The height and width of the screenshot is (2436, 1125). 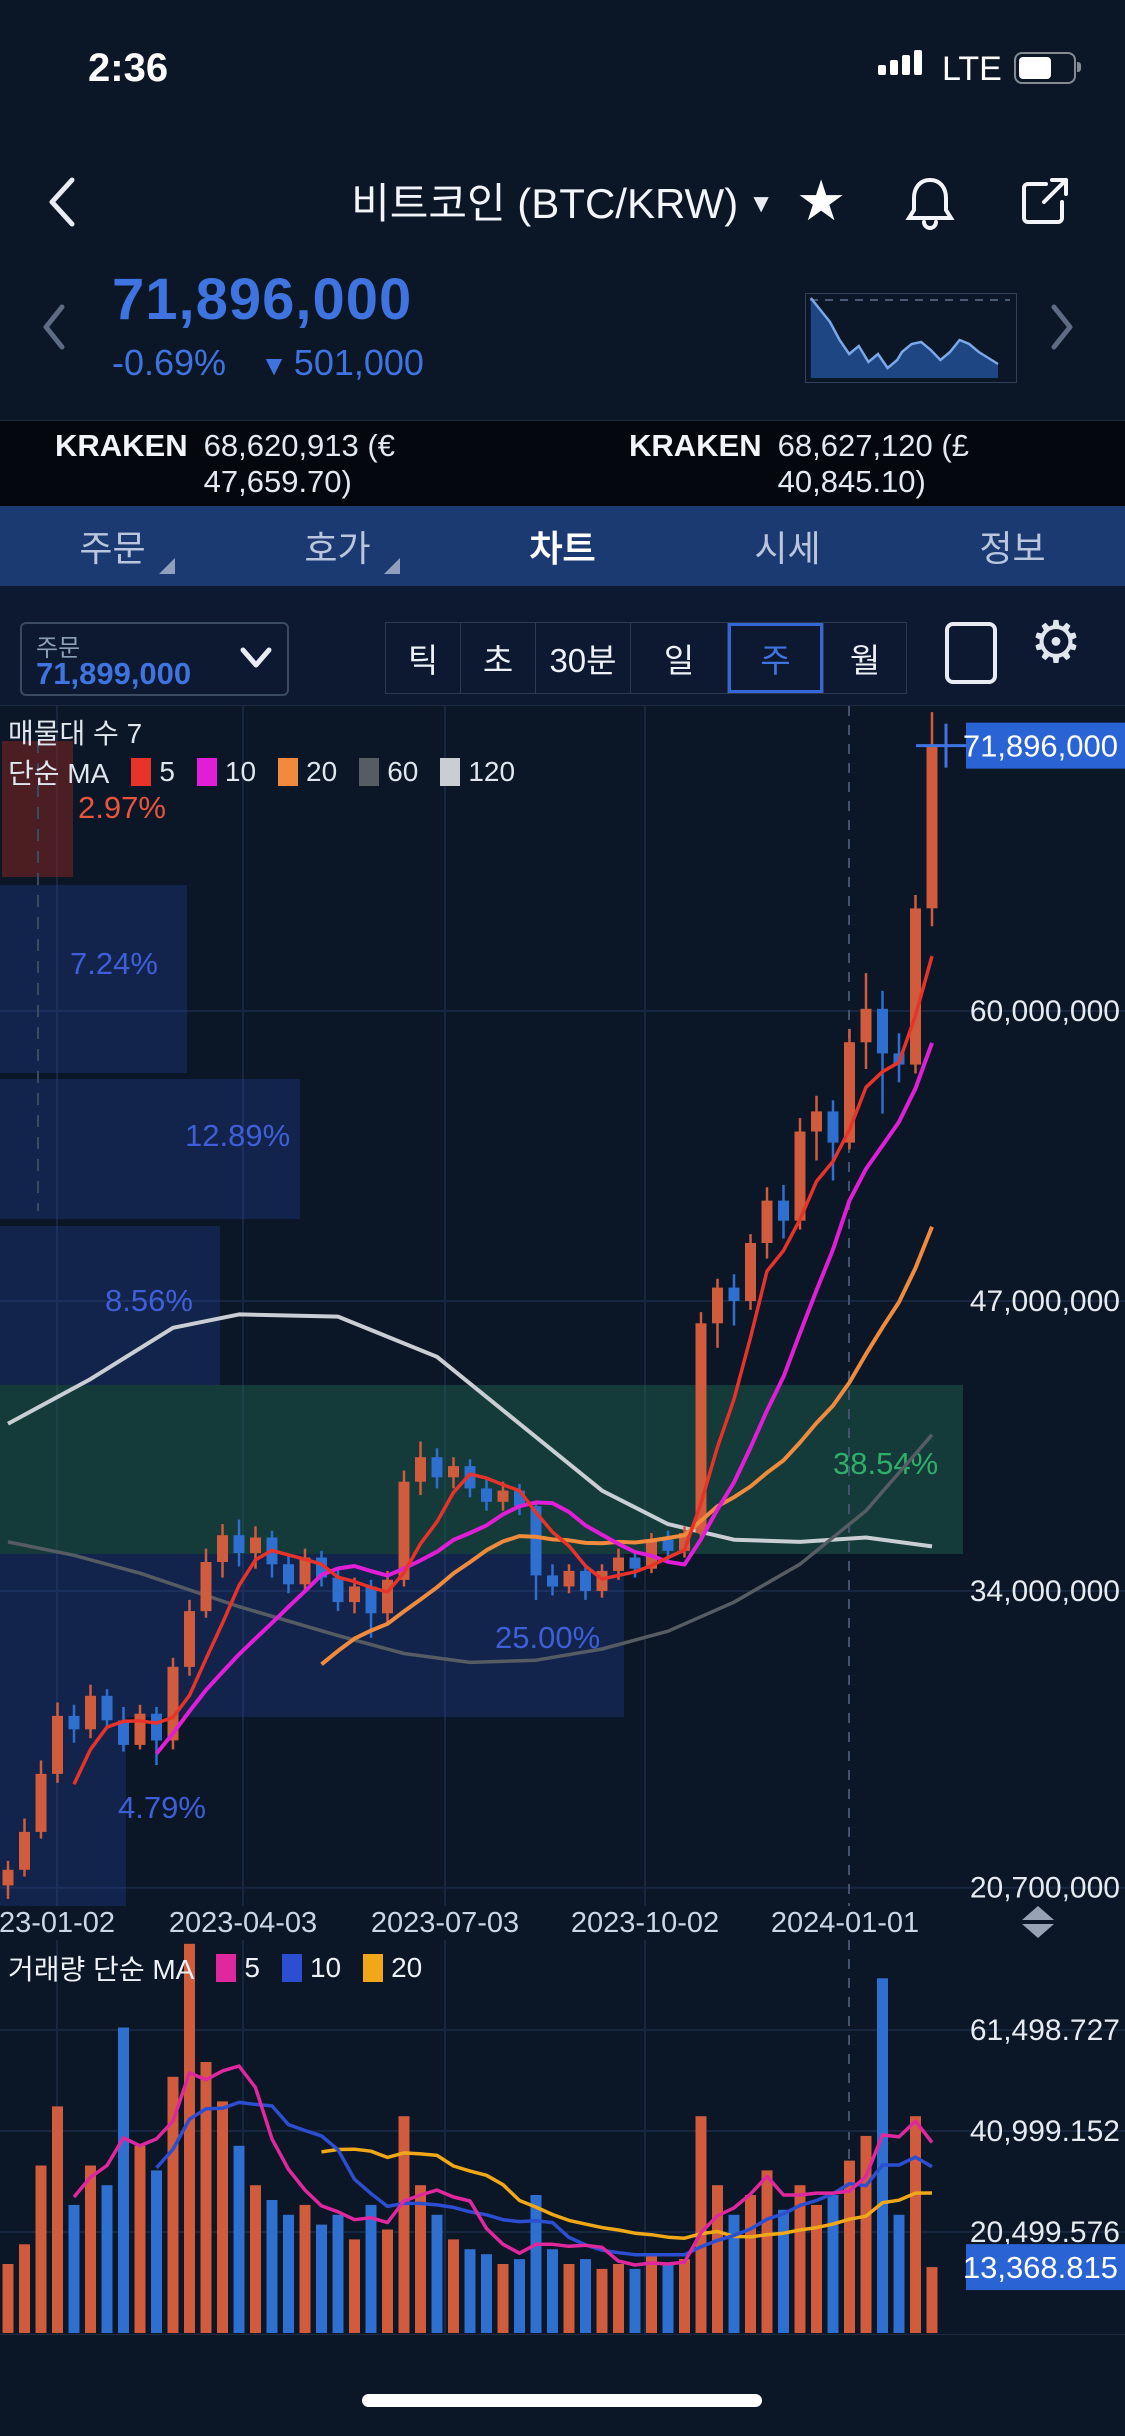 I want to click on vma10-swatch, so click(x=291, y=1968).